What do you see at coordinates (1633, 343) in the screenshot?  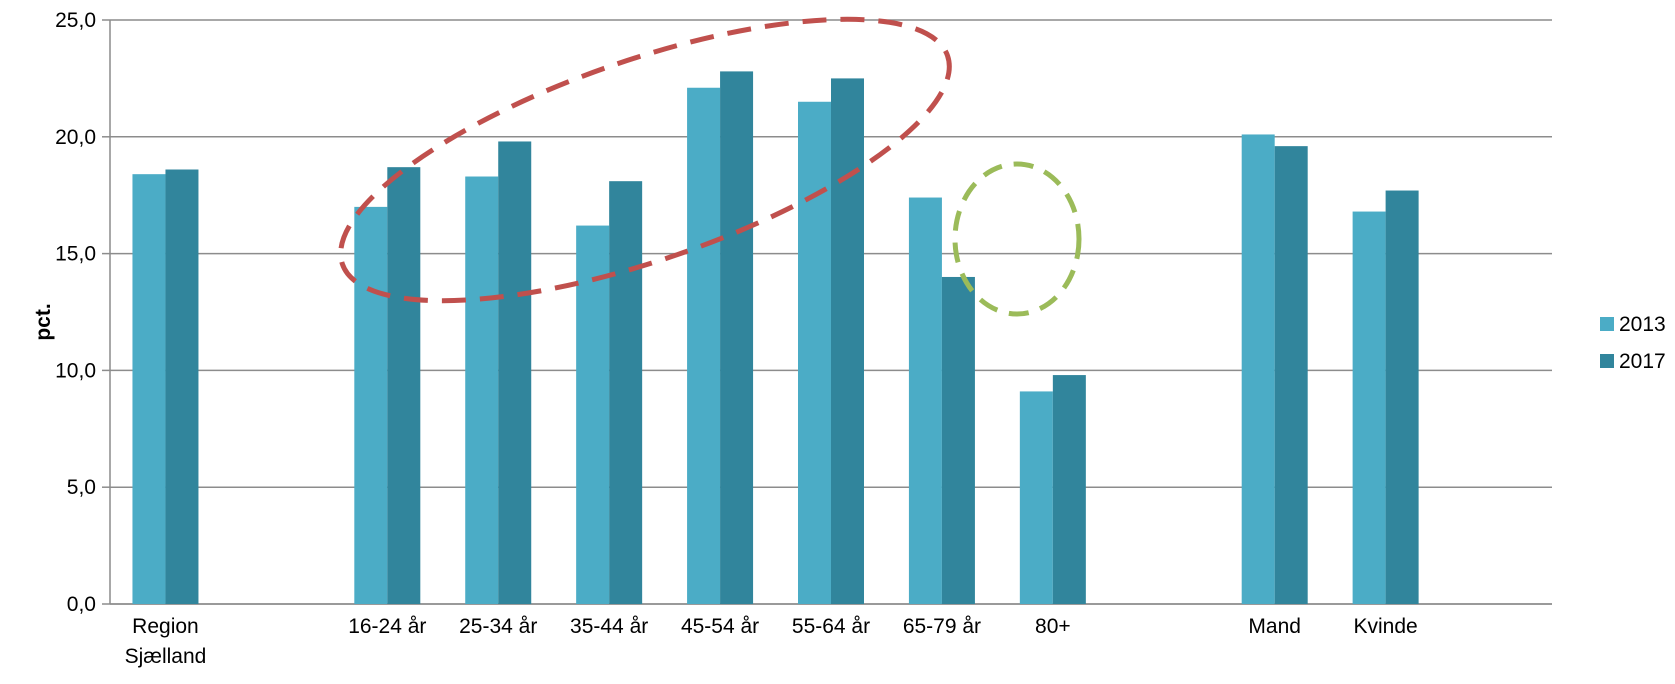 I see `legend: 2013 2017` at bounding box center [1633, 343].